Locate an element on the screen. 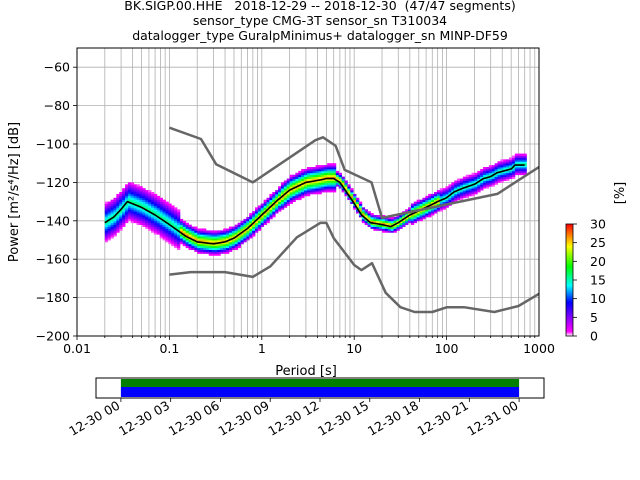 This screenshot has height=480, width=640. y-tick-label: −60 is located at coordinates (57, 67).